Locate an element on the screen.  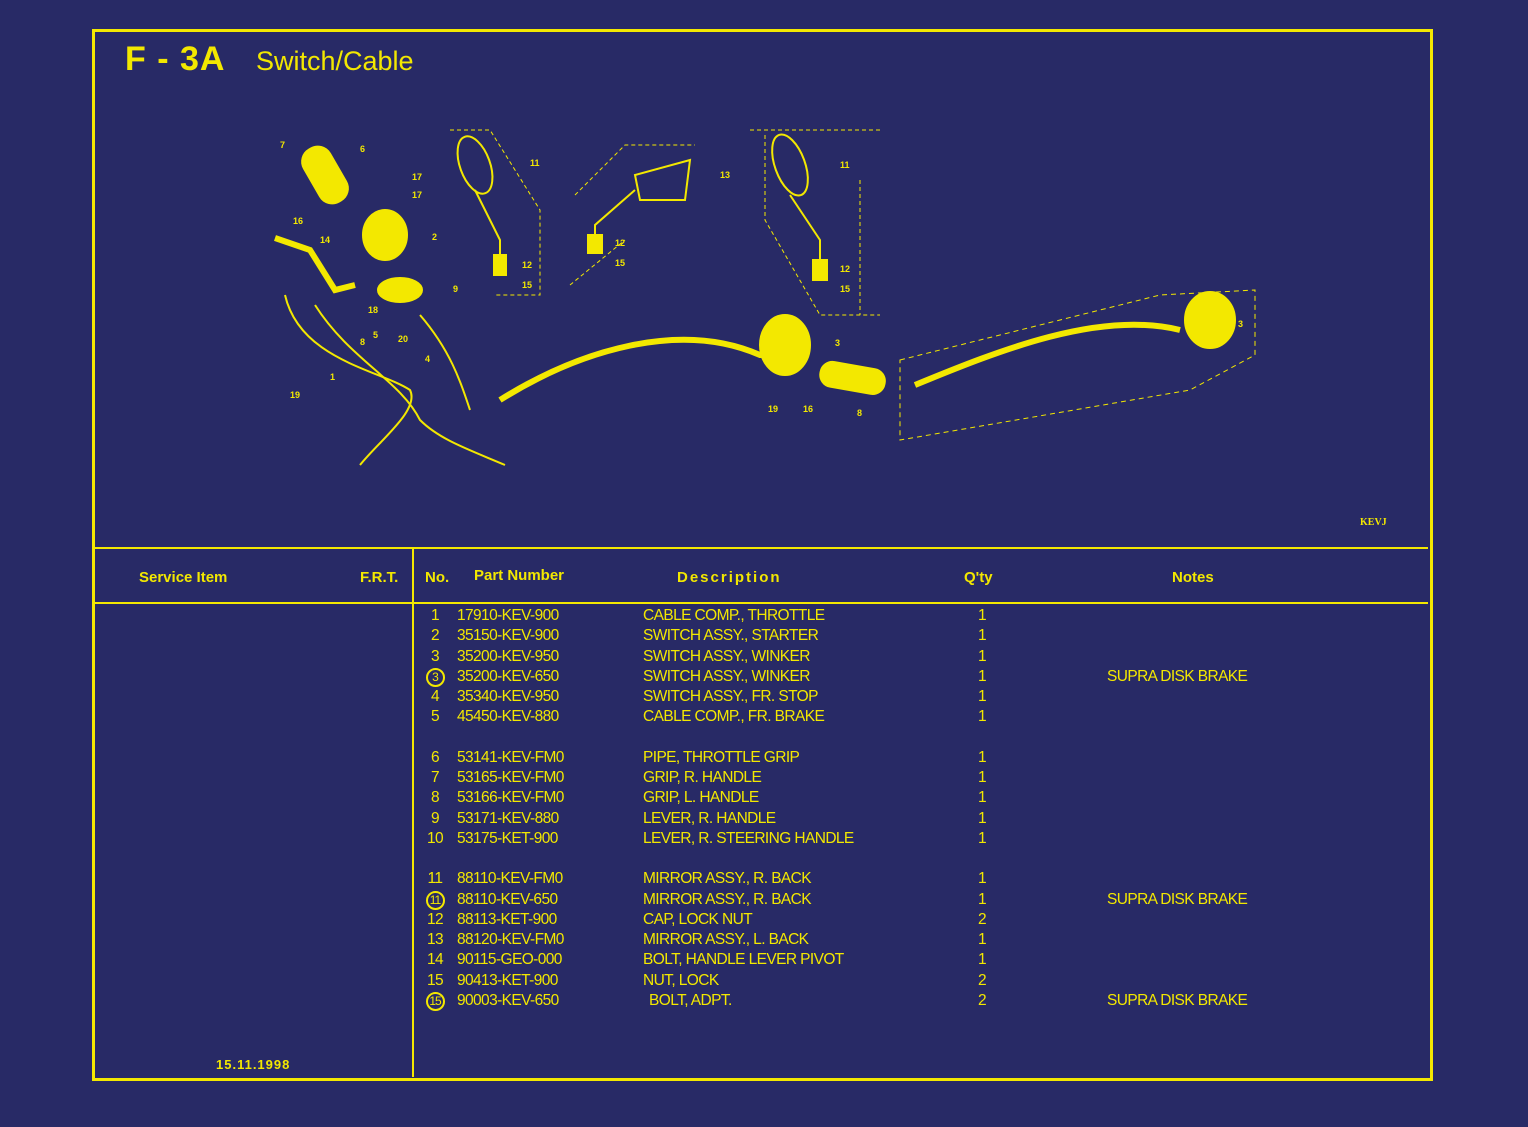
part-number: 90413-KET-900 is located at coordinates (507, 980).